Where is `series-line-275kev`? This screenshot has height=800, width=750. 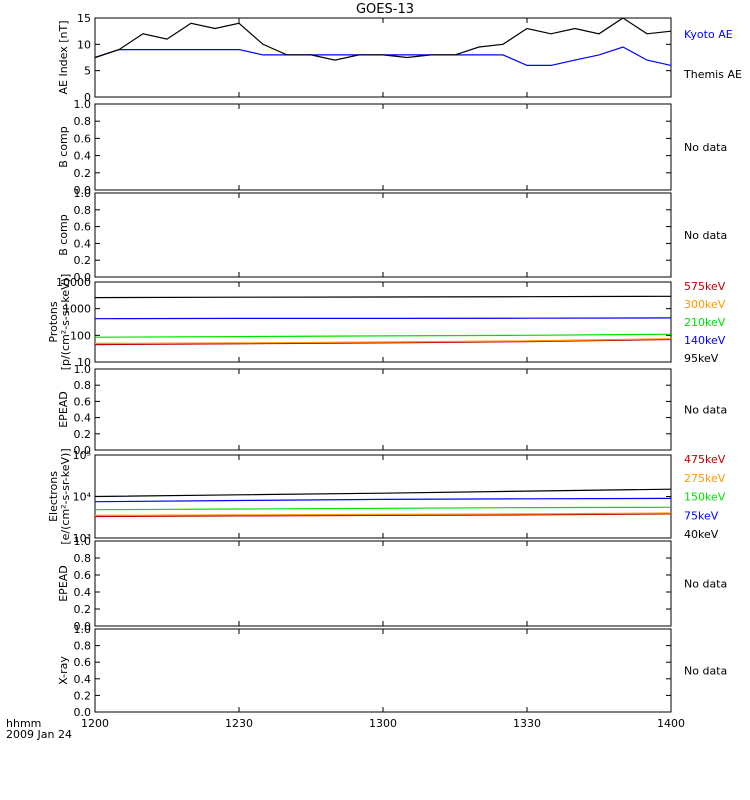
series-line-275kev is located at coordinates (383, 514).